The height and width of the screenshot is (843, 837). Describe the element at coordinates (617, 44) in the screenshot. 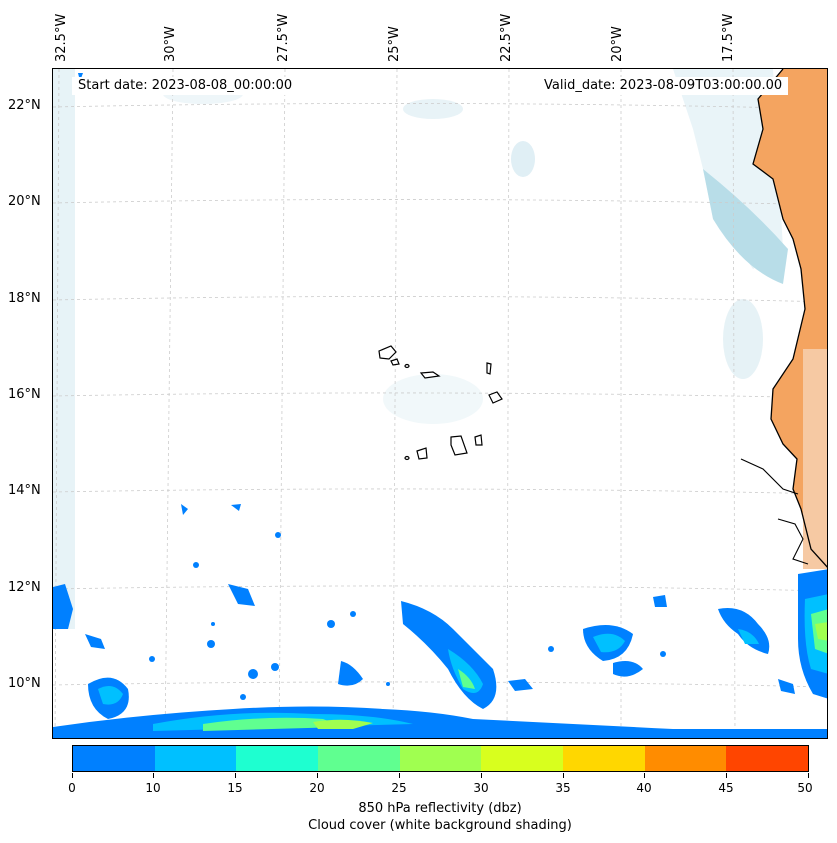

I see `lon-label-20w: 20°W` at that location.